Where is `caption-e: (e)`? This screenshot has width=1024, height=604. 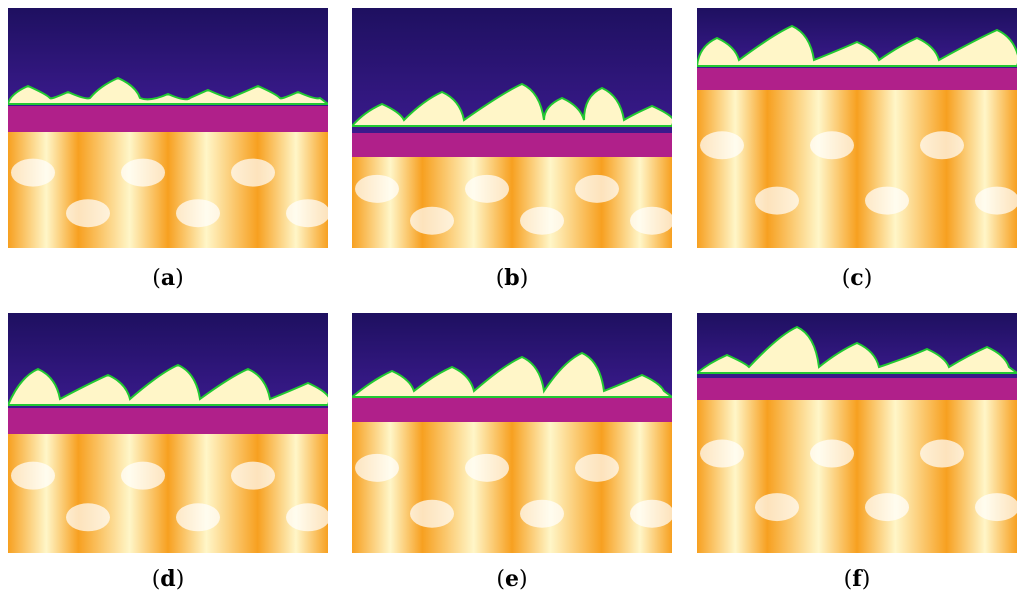 caption-e: (e) is located at coordinates (512, 579).